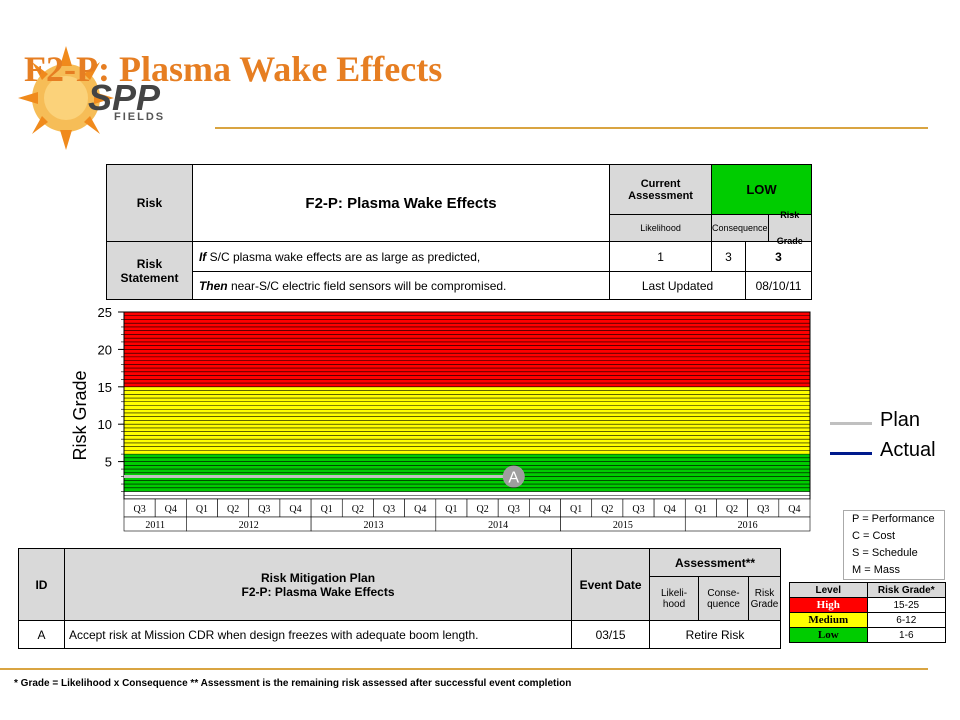  I want to click on risk-grade-value: 3, so click(778, 256).